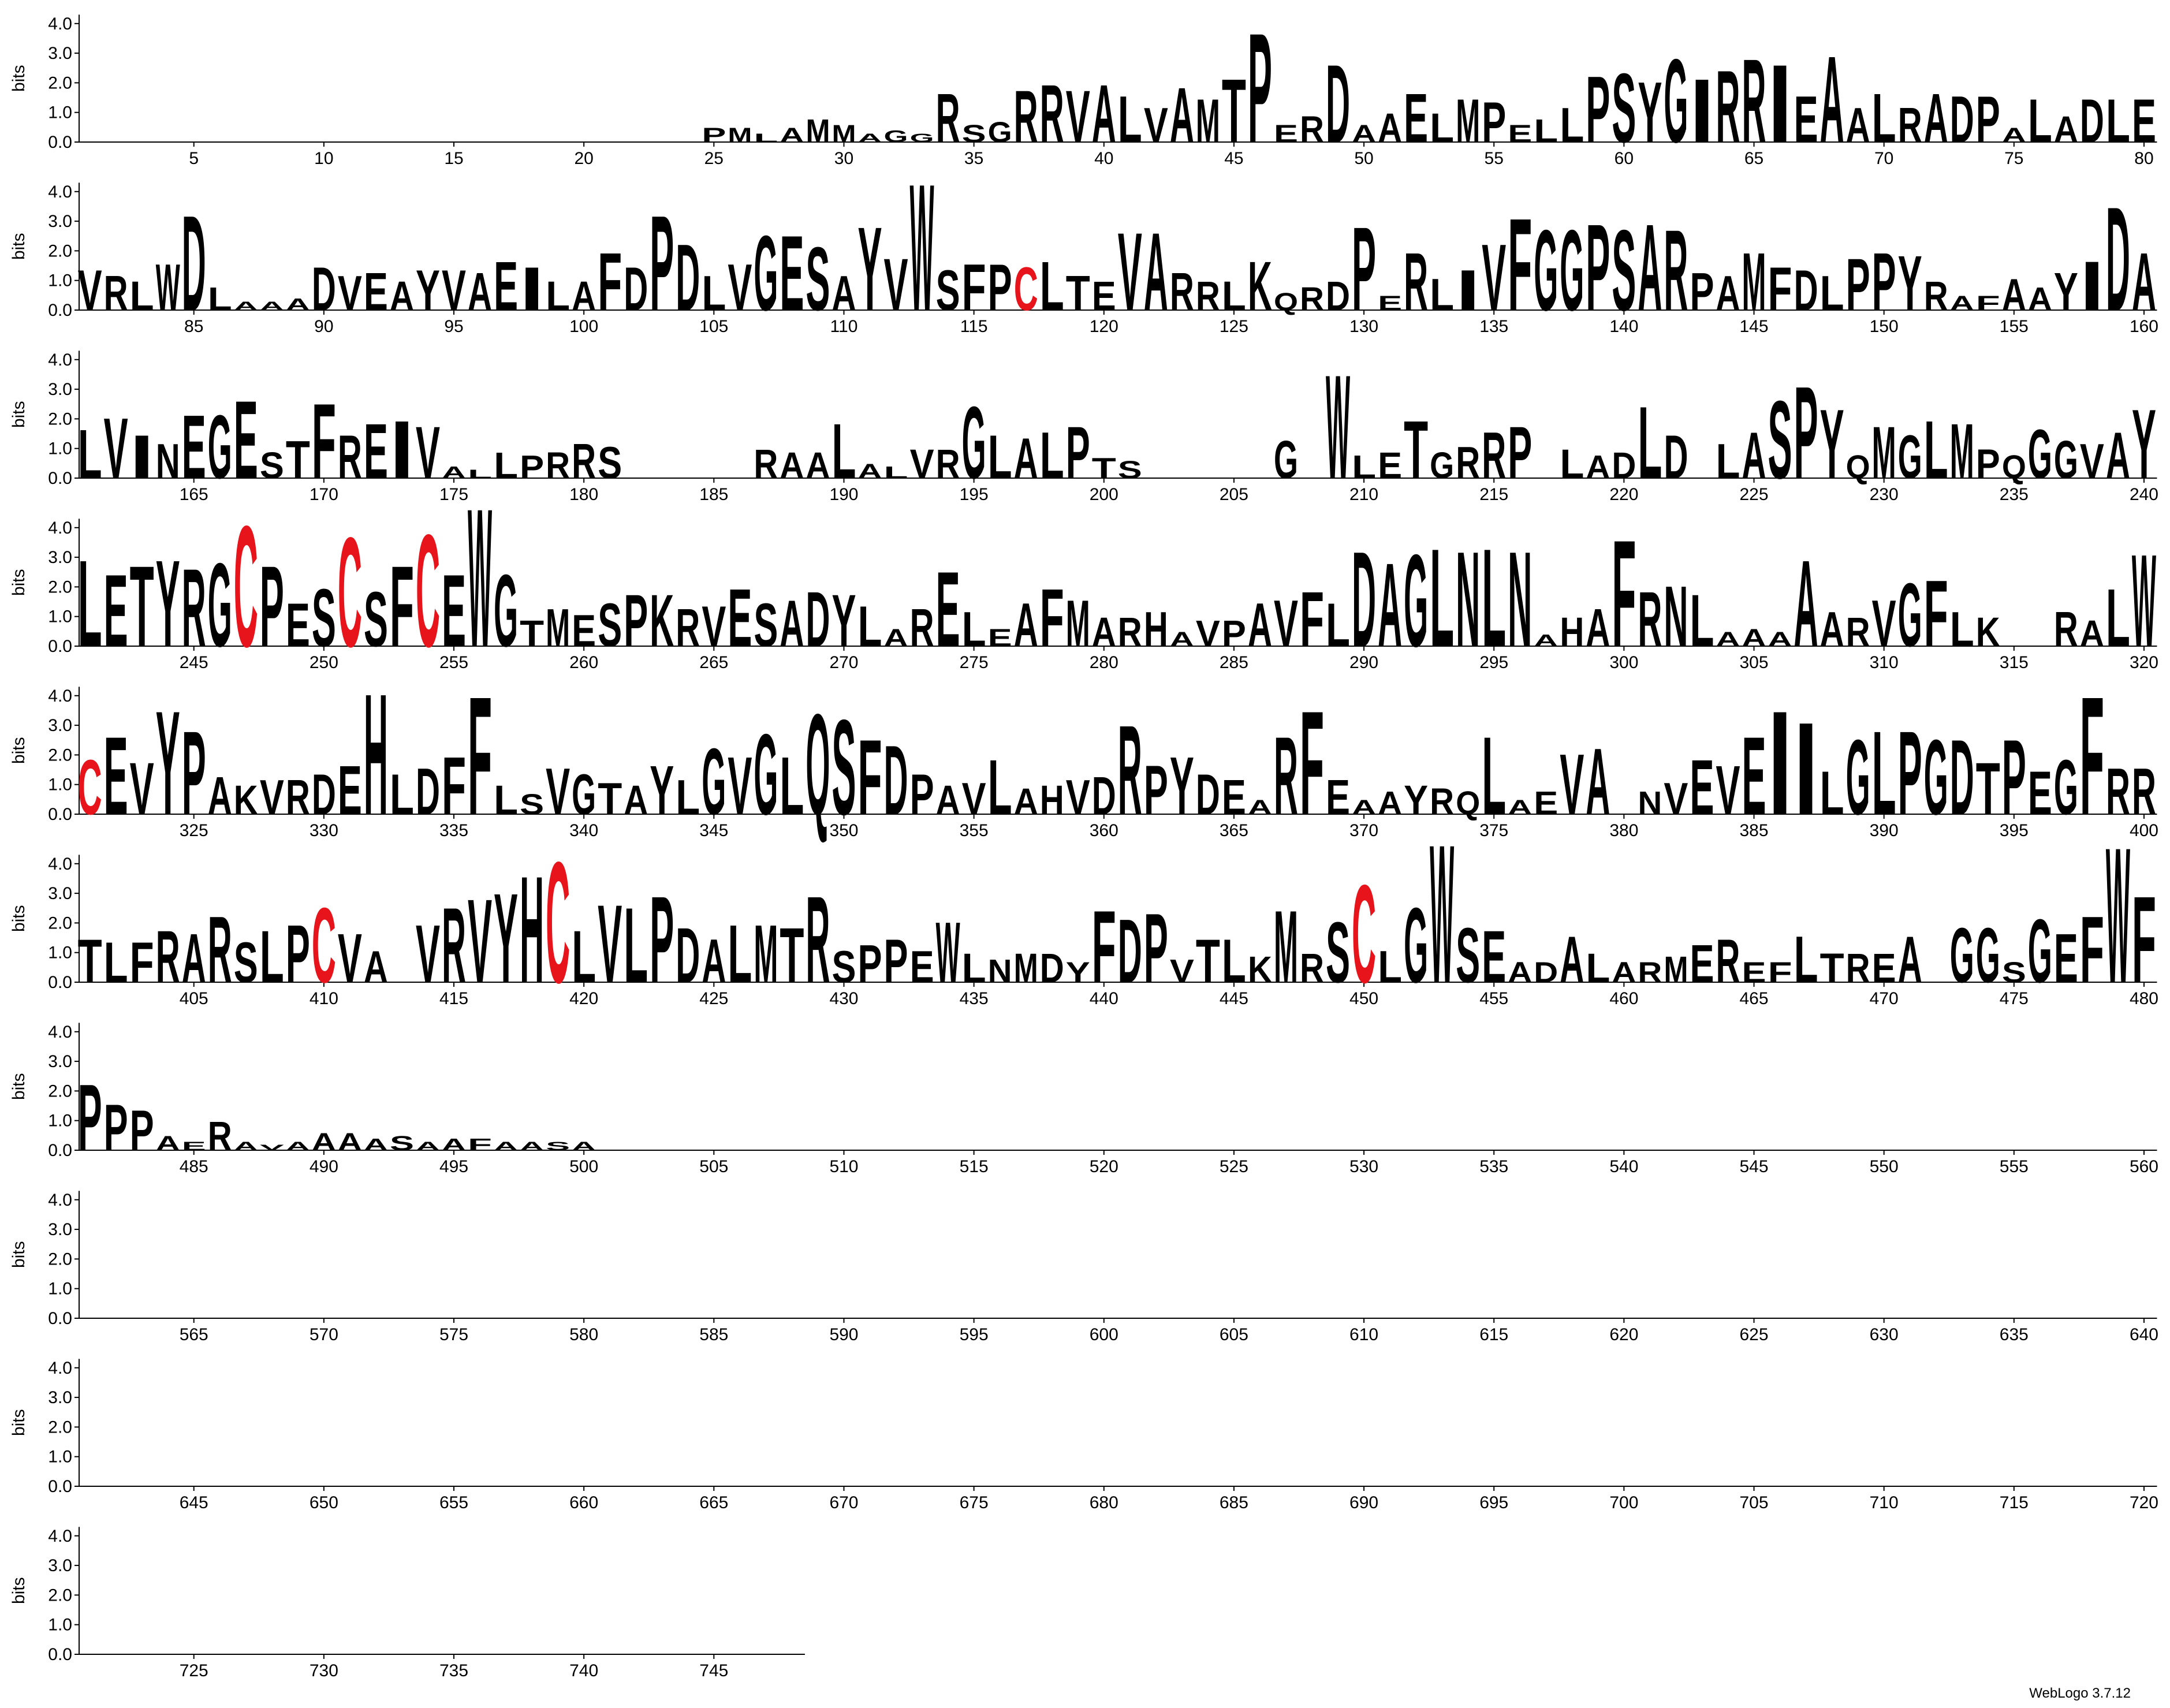  Describe the element at coordinates (2014, 998) in the screenshot. I see `x-tick-label: 475` at that location.